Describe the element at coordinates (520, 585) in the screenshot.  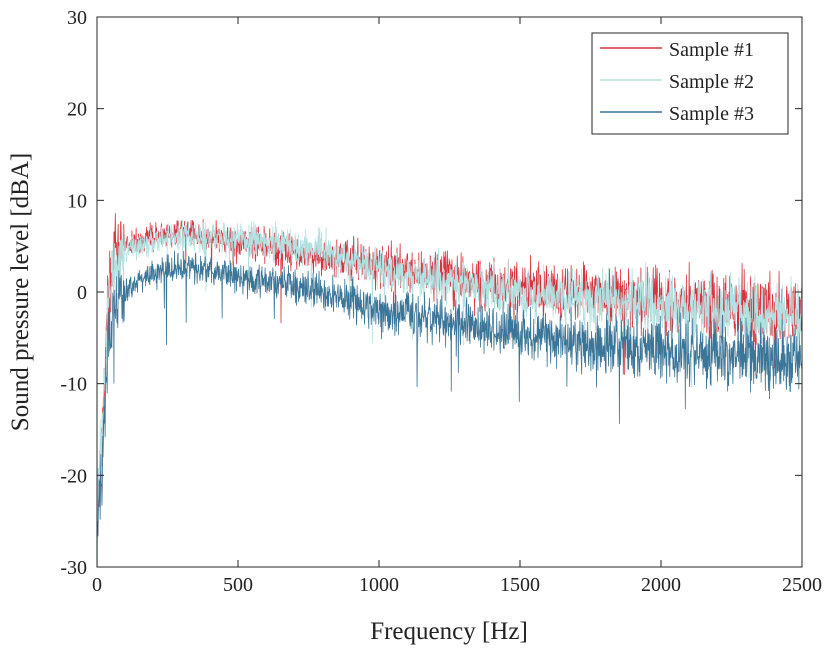
I see `x-tick-label: 1500` at that location.